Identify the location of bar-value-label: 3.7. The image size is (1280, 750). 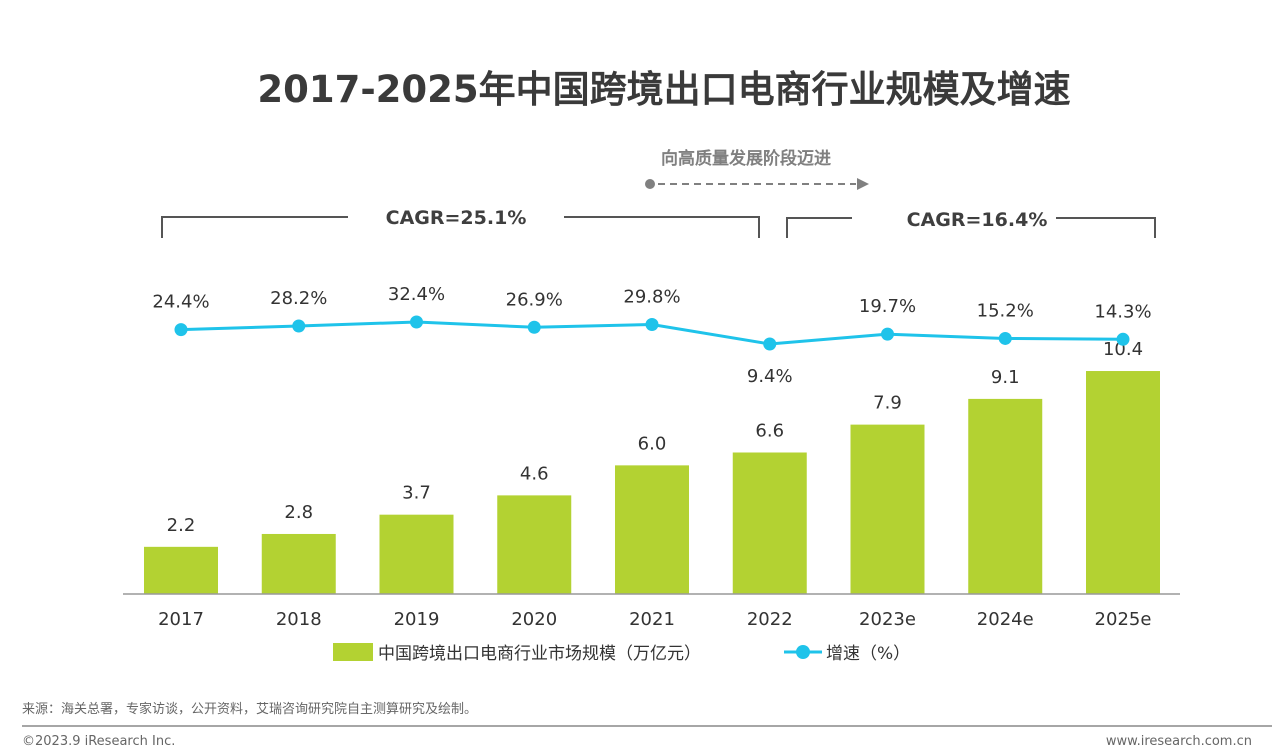
(416, 493).